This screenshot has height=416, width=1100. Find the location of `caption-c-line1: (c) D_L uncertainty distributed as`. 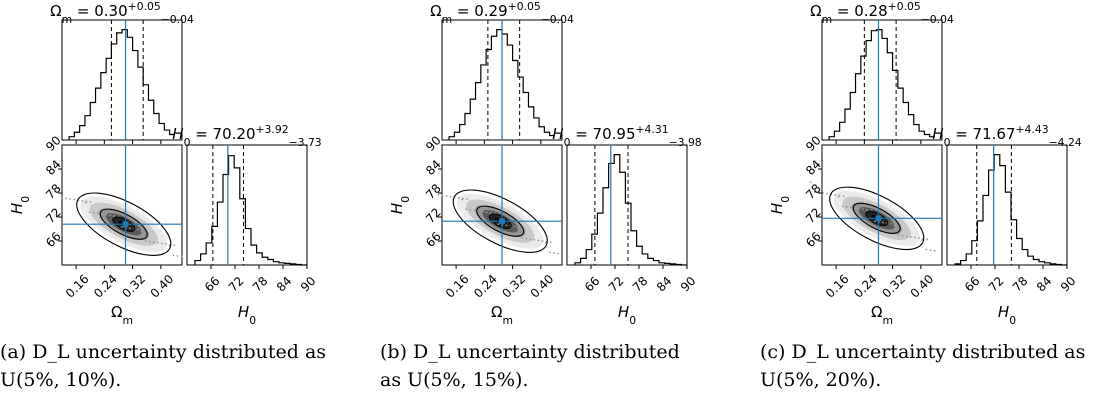

caption-c-line1: (c) D_L uncertainty distributed as is located at coordinates (923, 352).